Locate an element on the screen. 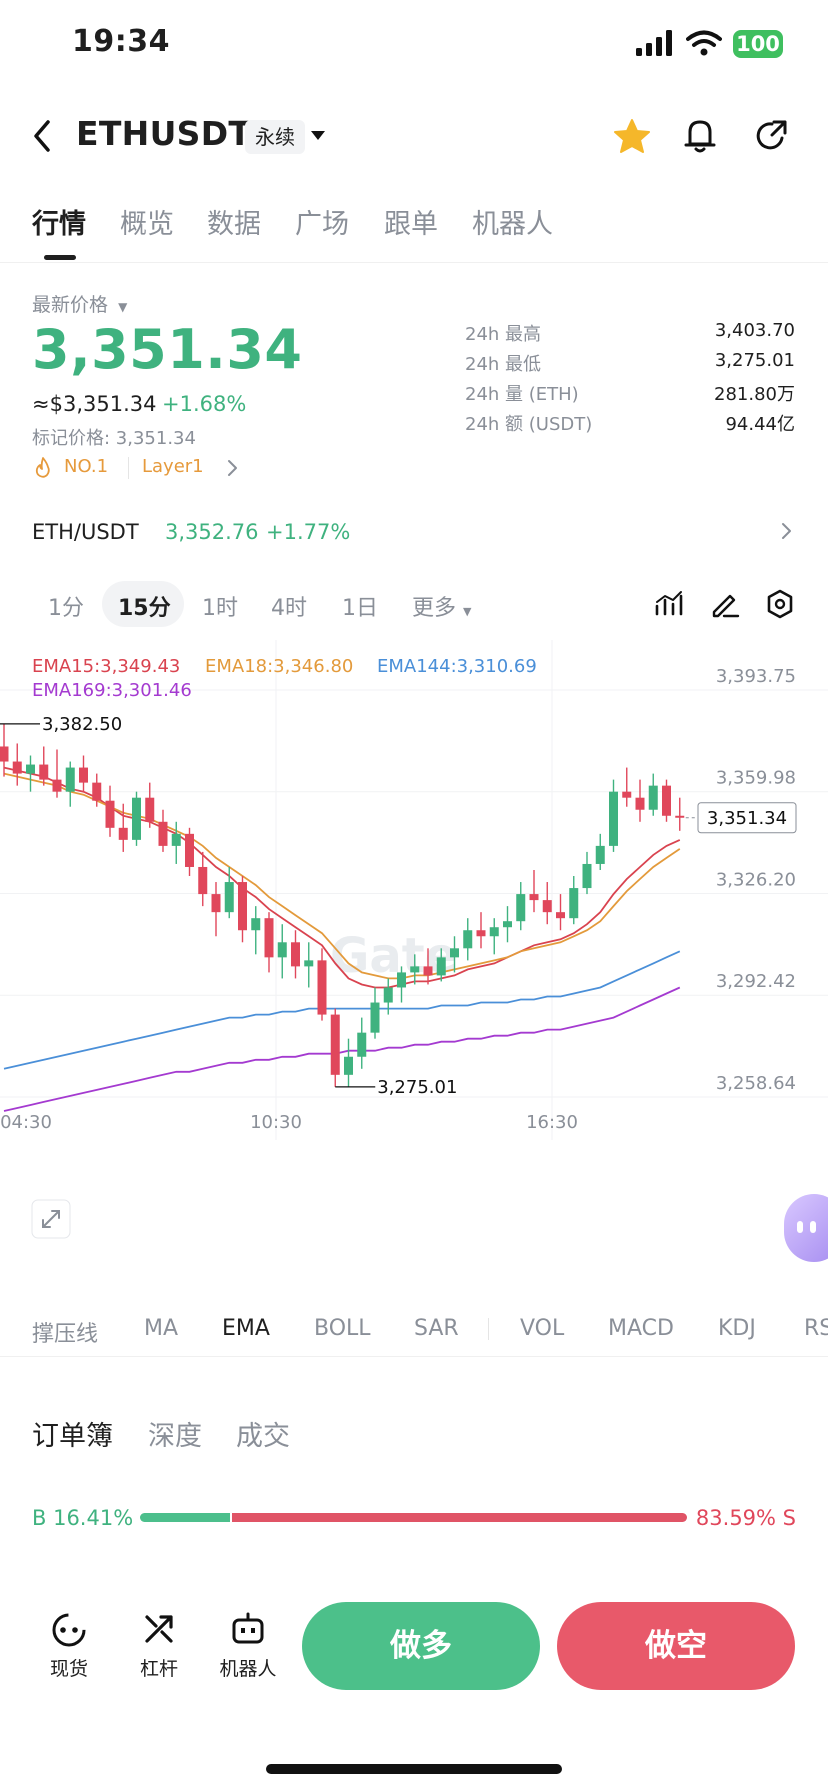 The image size is (828, 1792). ema169-legend: EMA169:3,301.46 is located at coordinates (112, 690).